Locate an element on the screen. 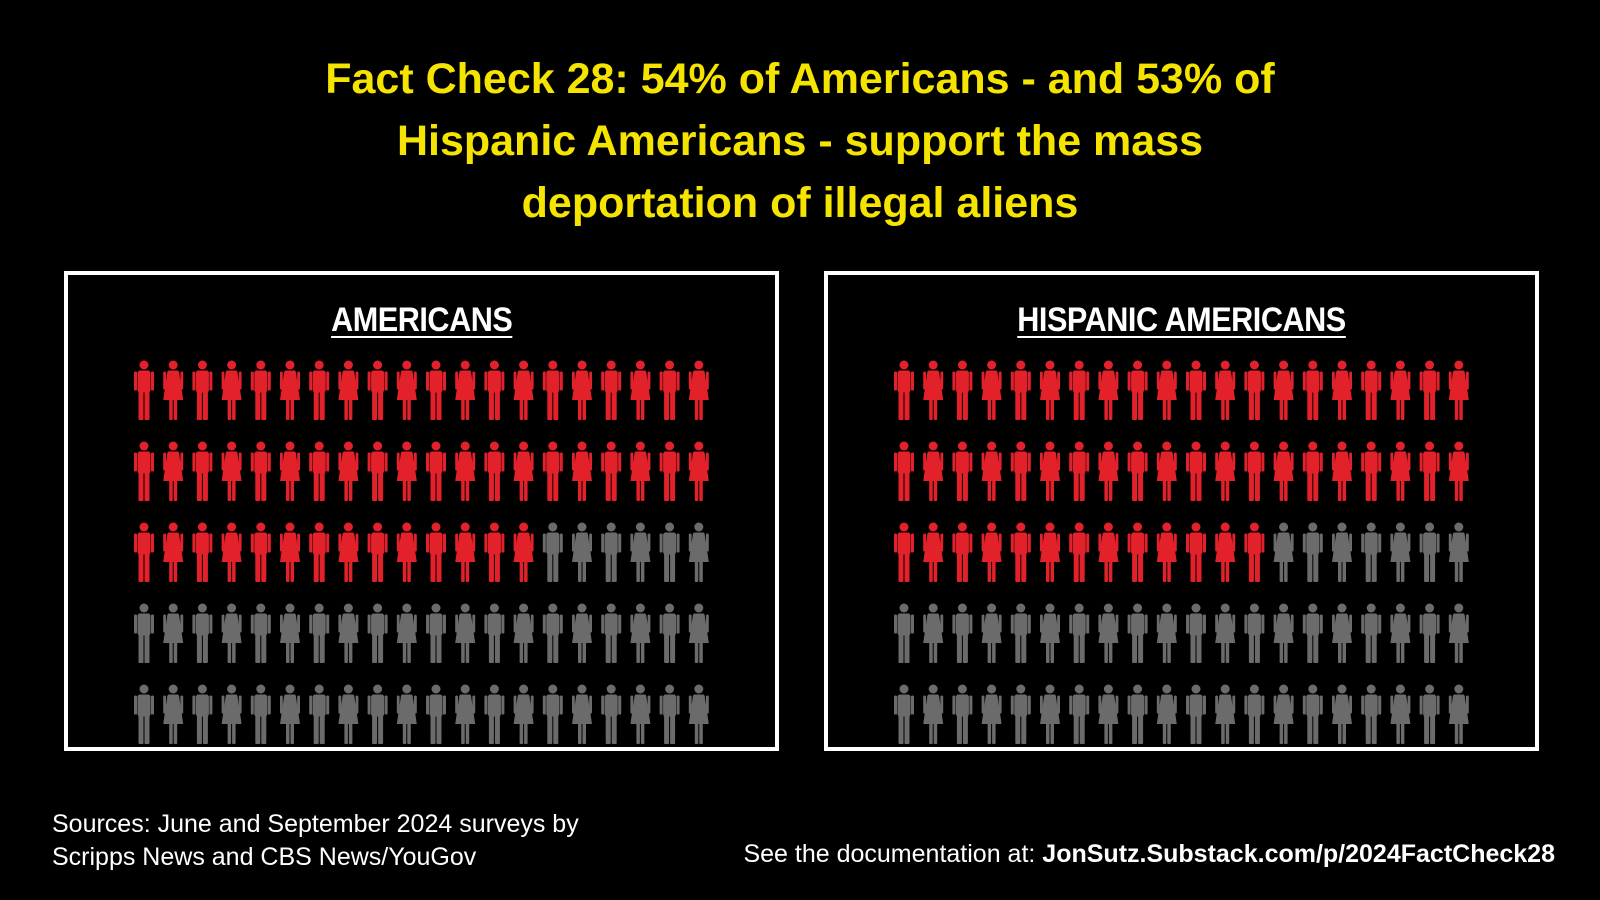 The image size is (1600, 900). hispanic-americans-woman-icon-4-supports is located at coordinates (991, 390).